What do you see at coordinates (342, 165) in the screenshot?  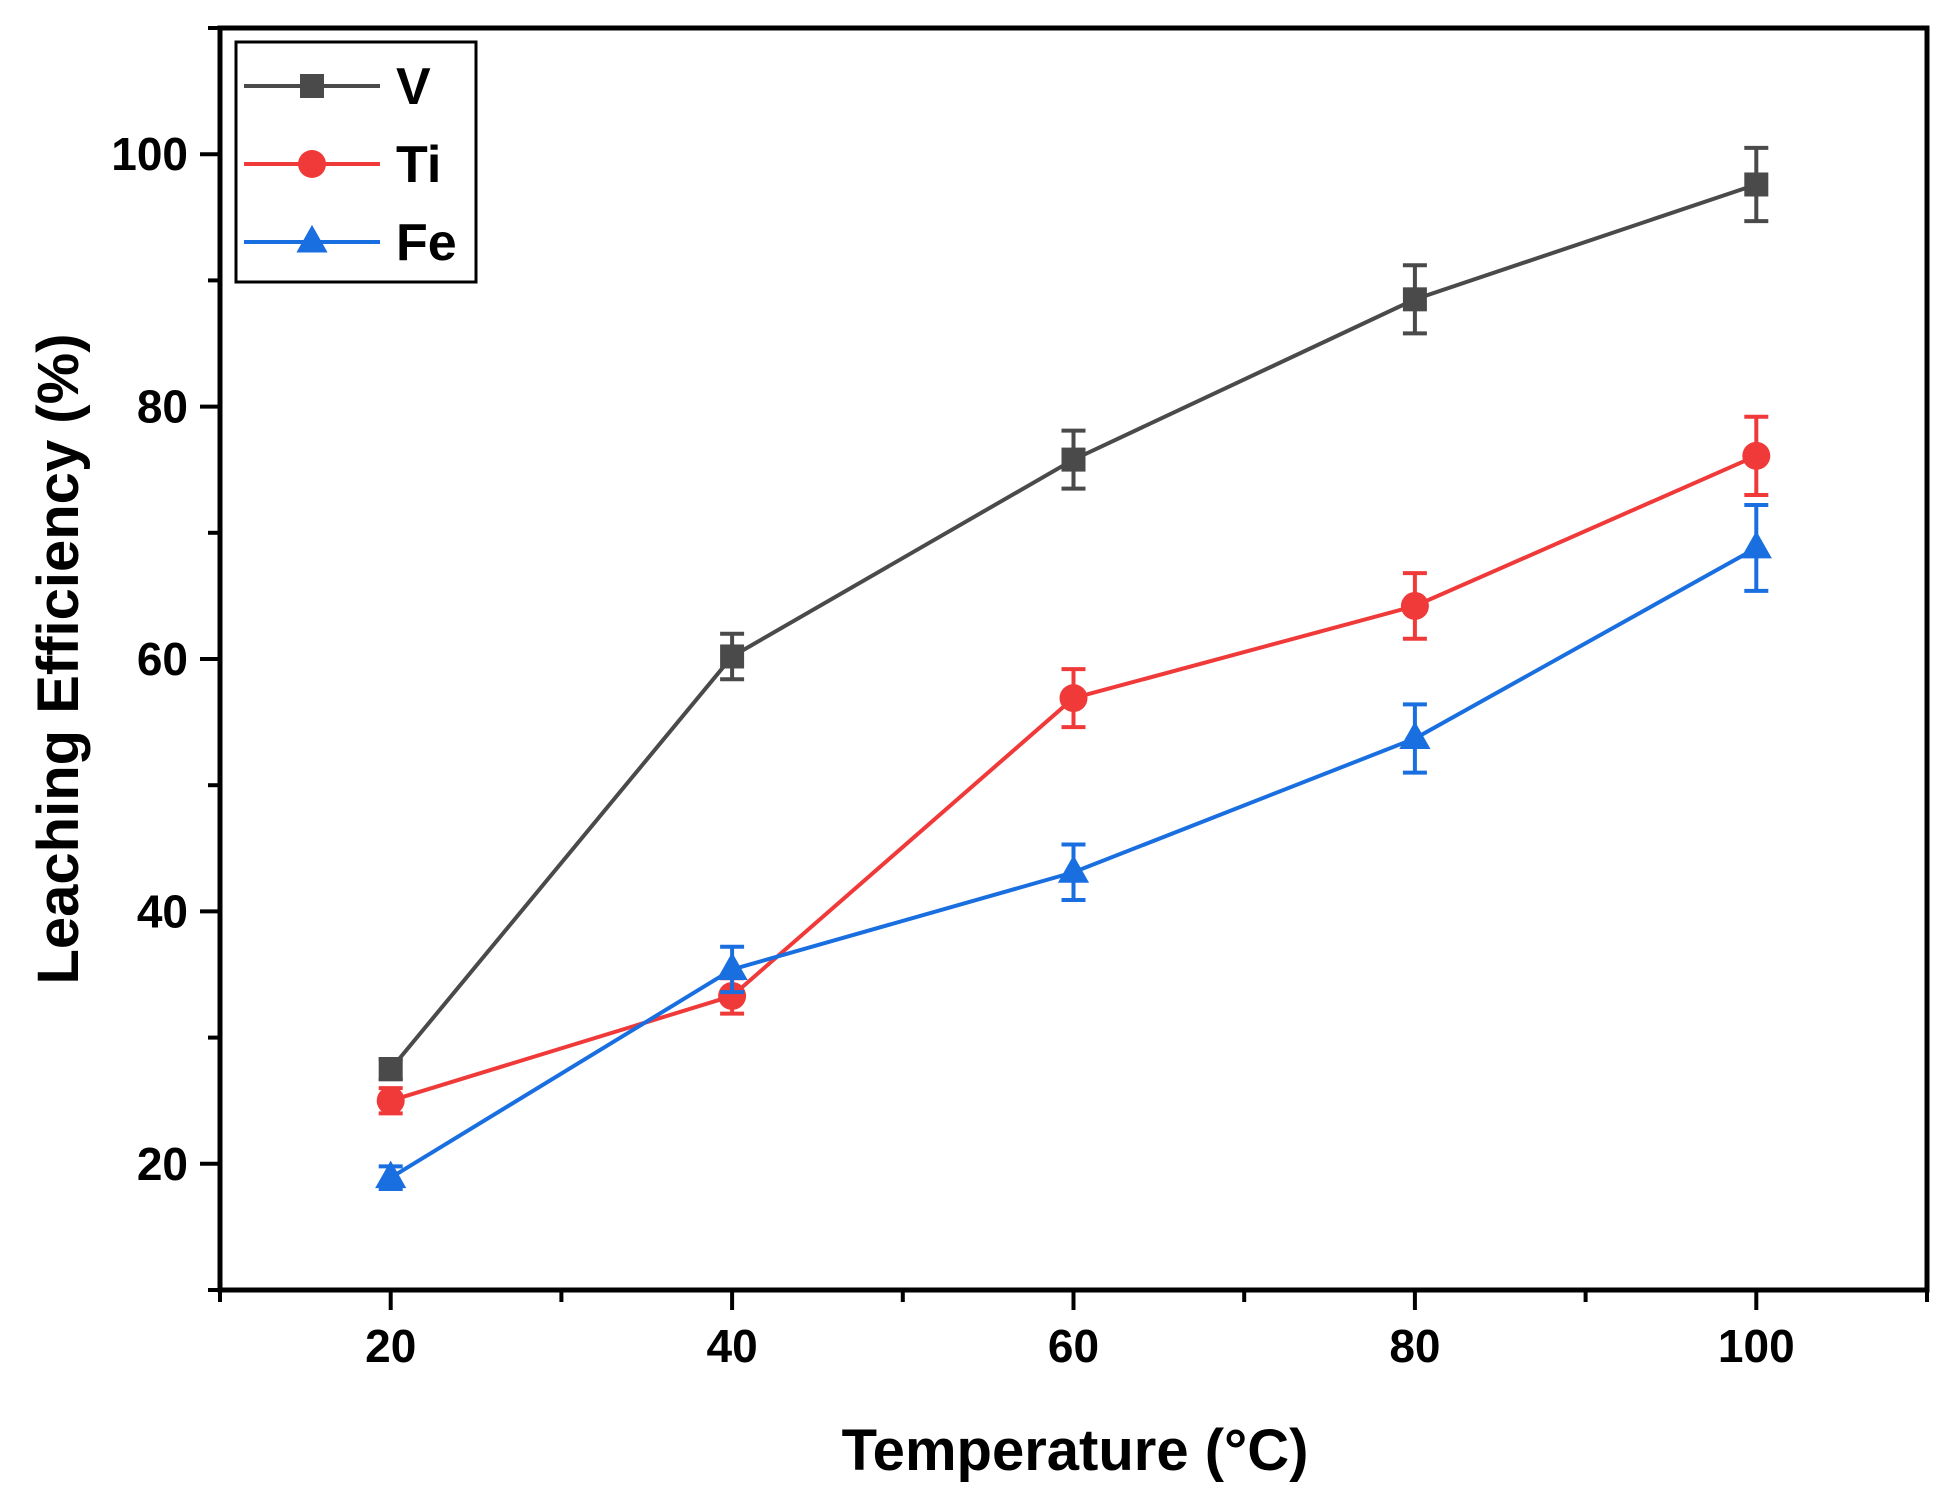 I see `legend-item-ti: Ti` at bounding box center [342, 165].